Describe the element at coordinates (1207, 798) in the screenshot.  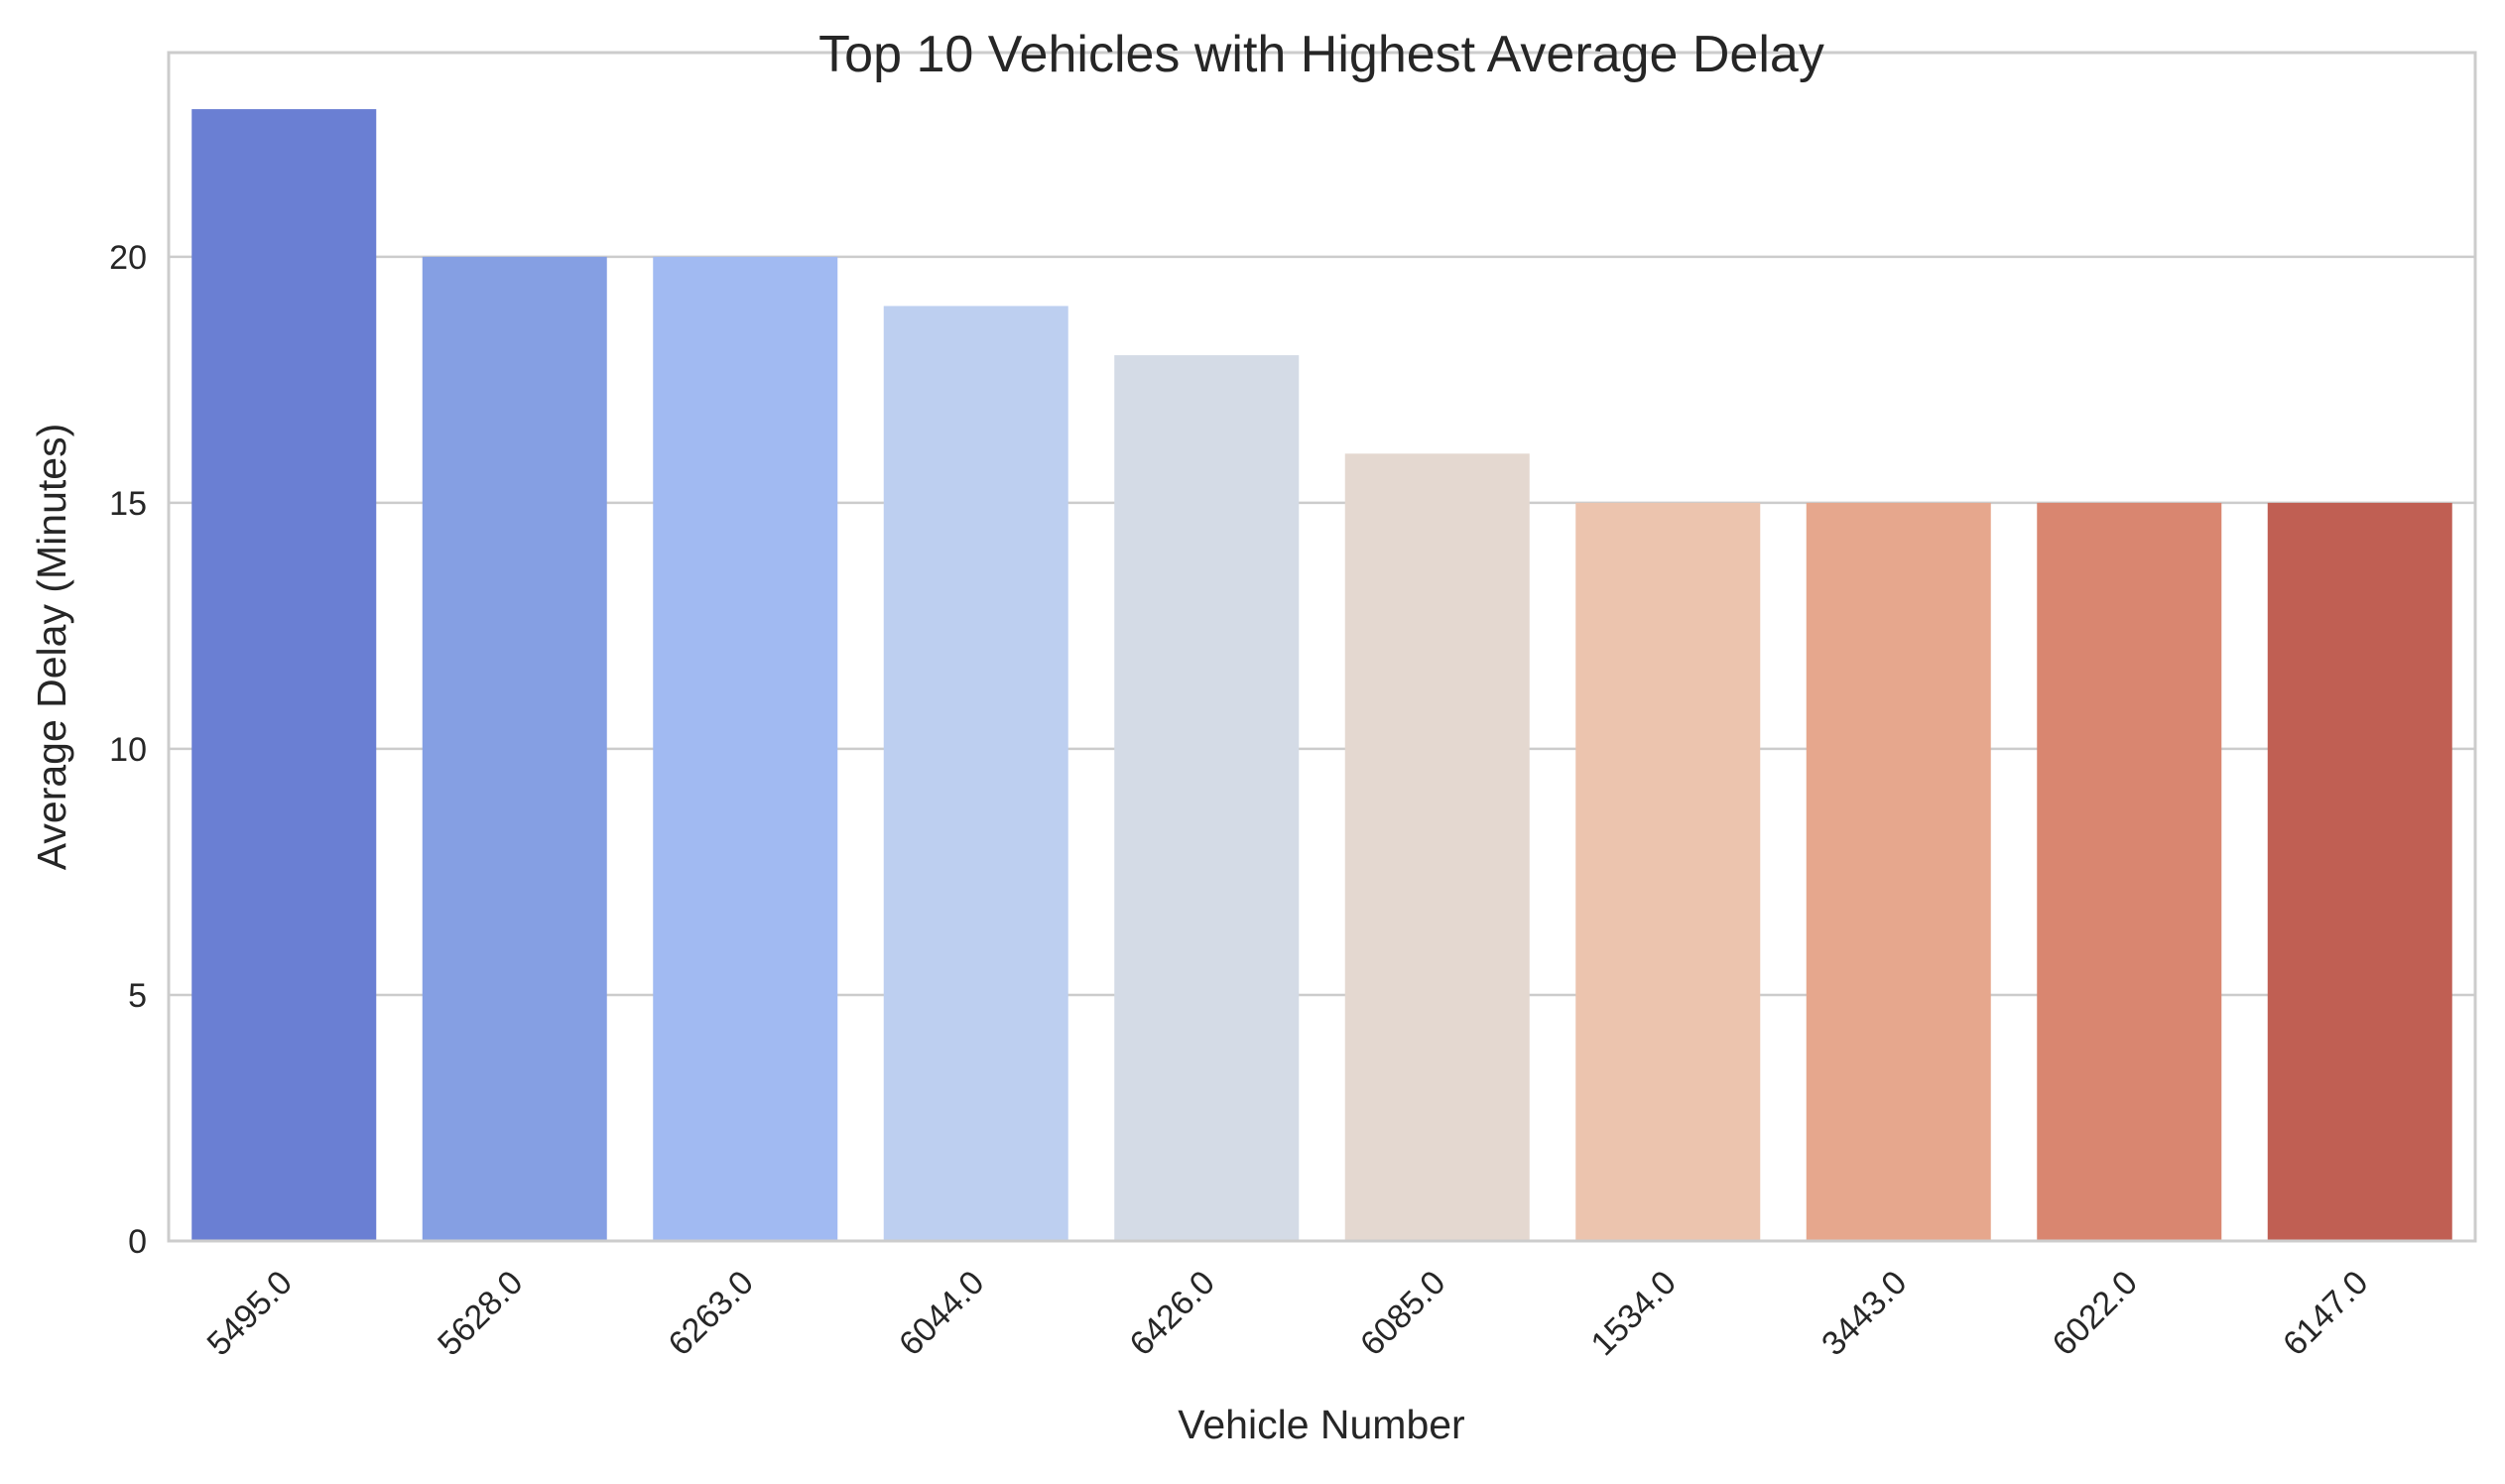
I see `bar-6426.0` at that location.